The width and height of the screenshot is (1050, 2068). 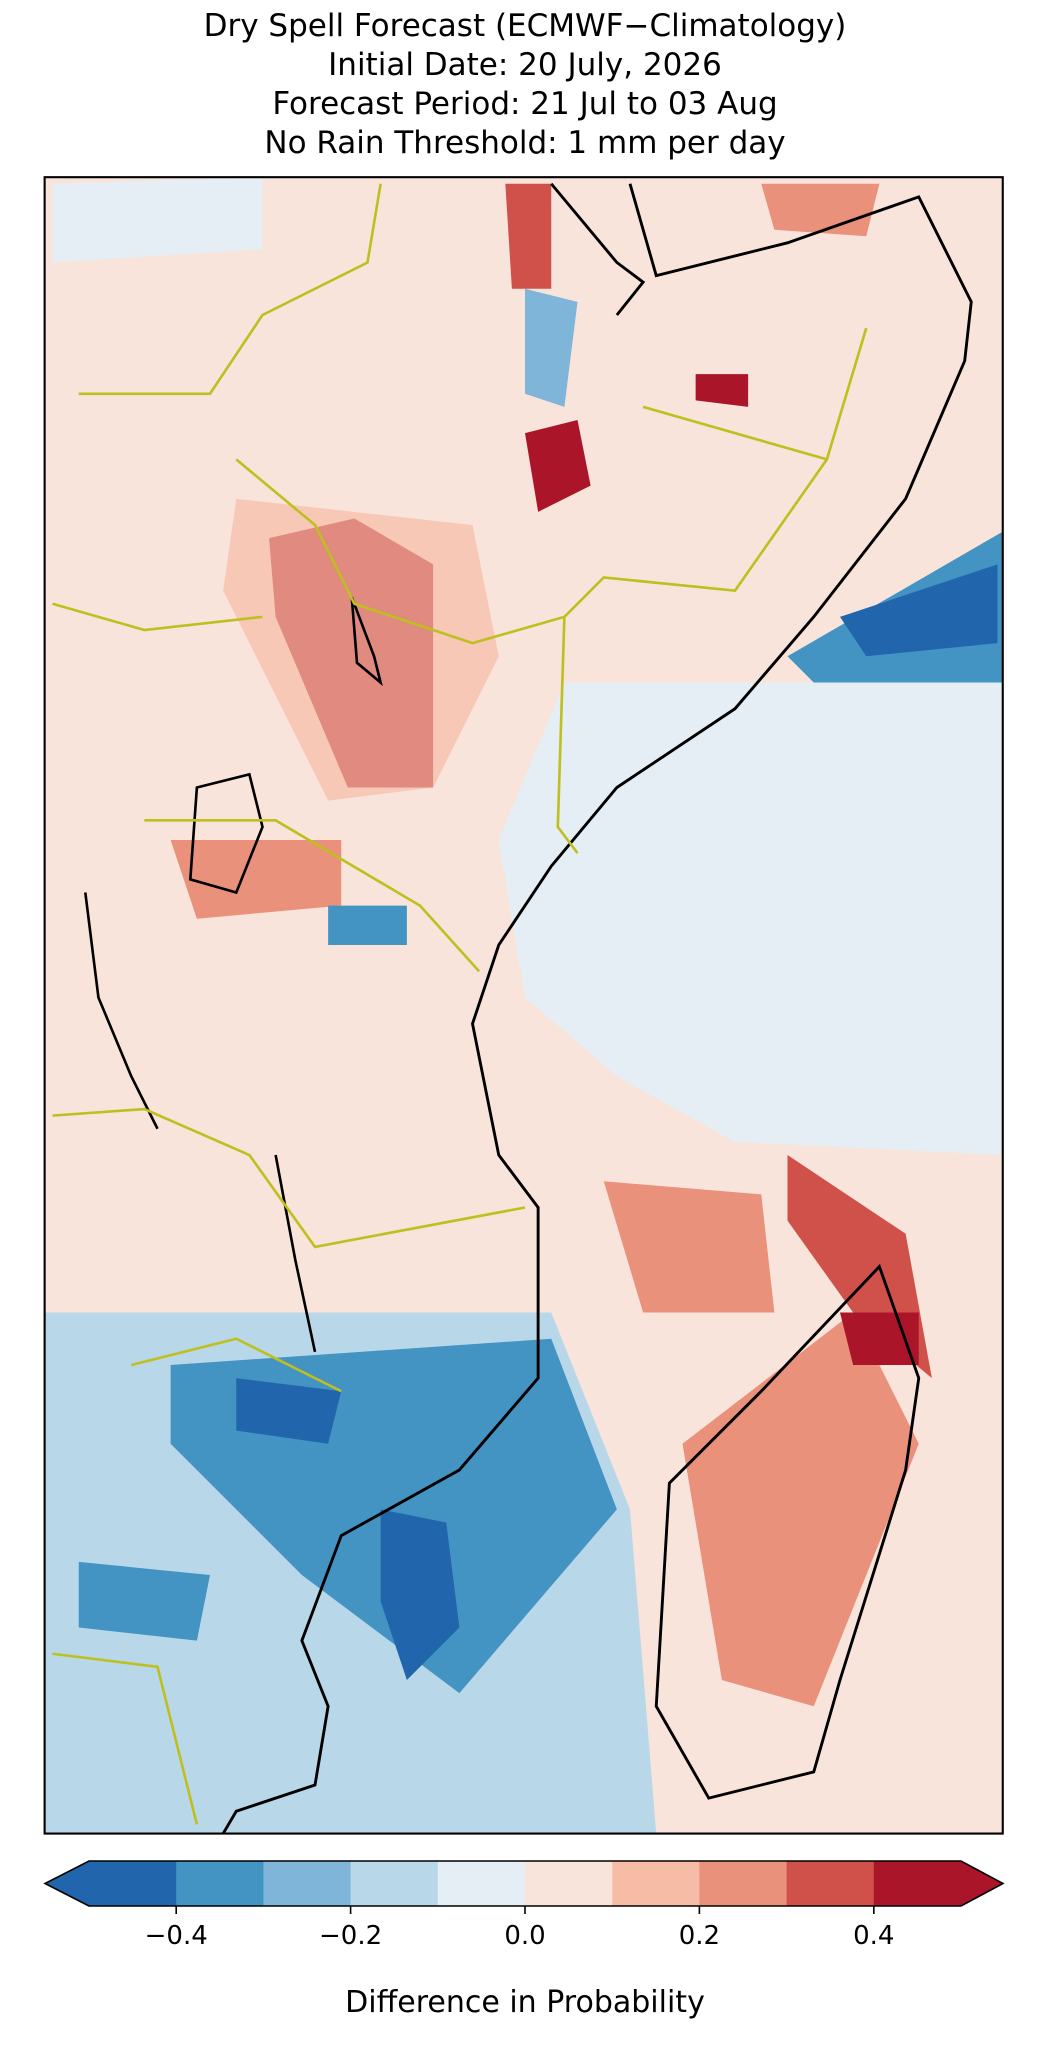 I want to click on colorbar-outline, so click(x=524, y=1883).